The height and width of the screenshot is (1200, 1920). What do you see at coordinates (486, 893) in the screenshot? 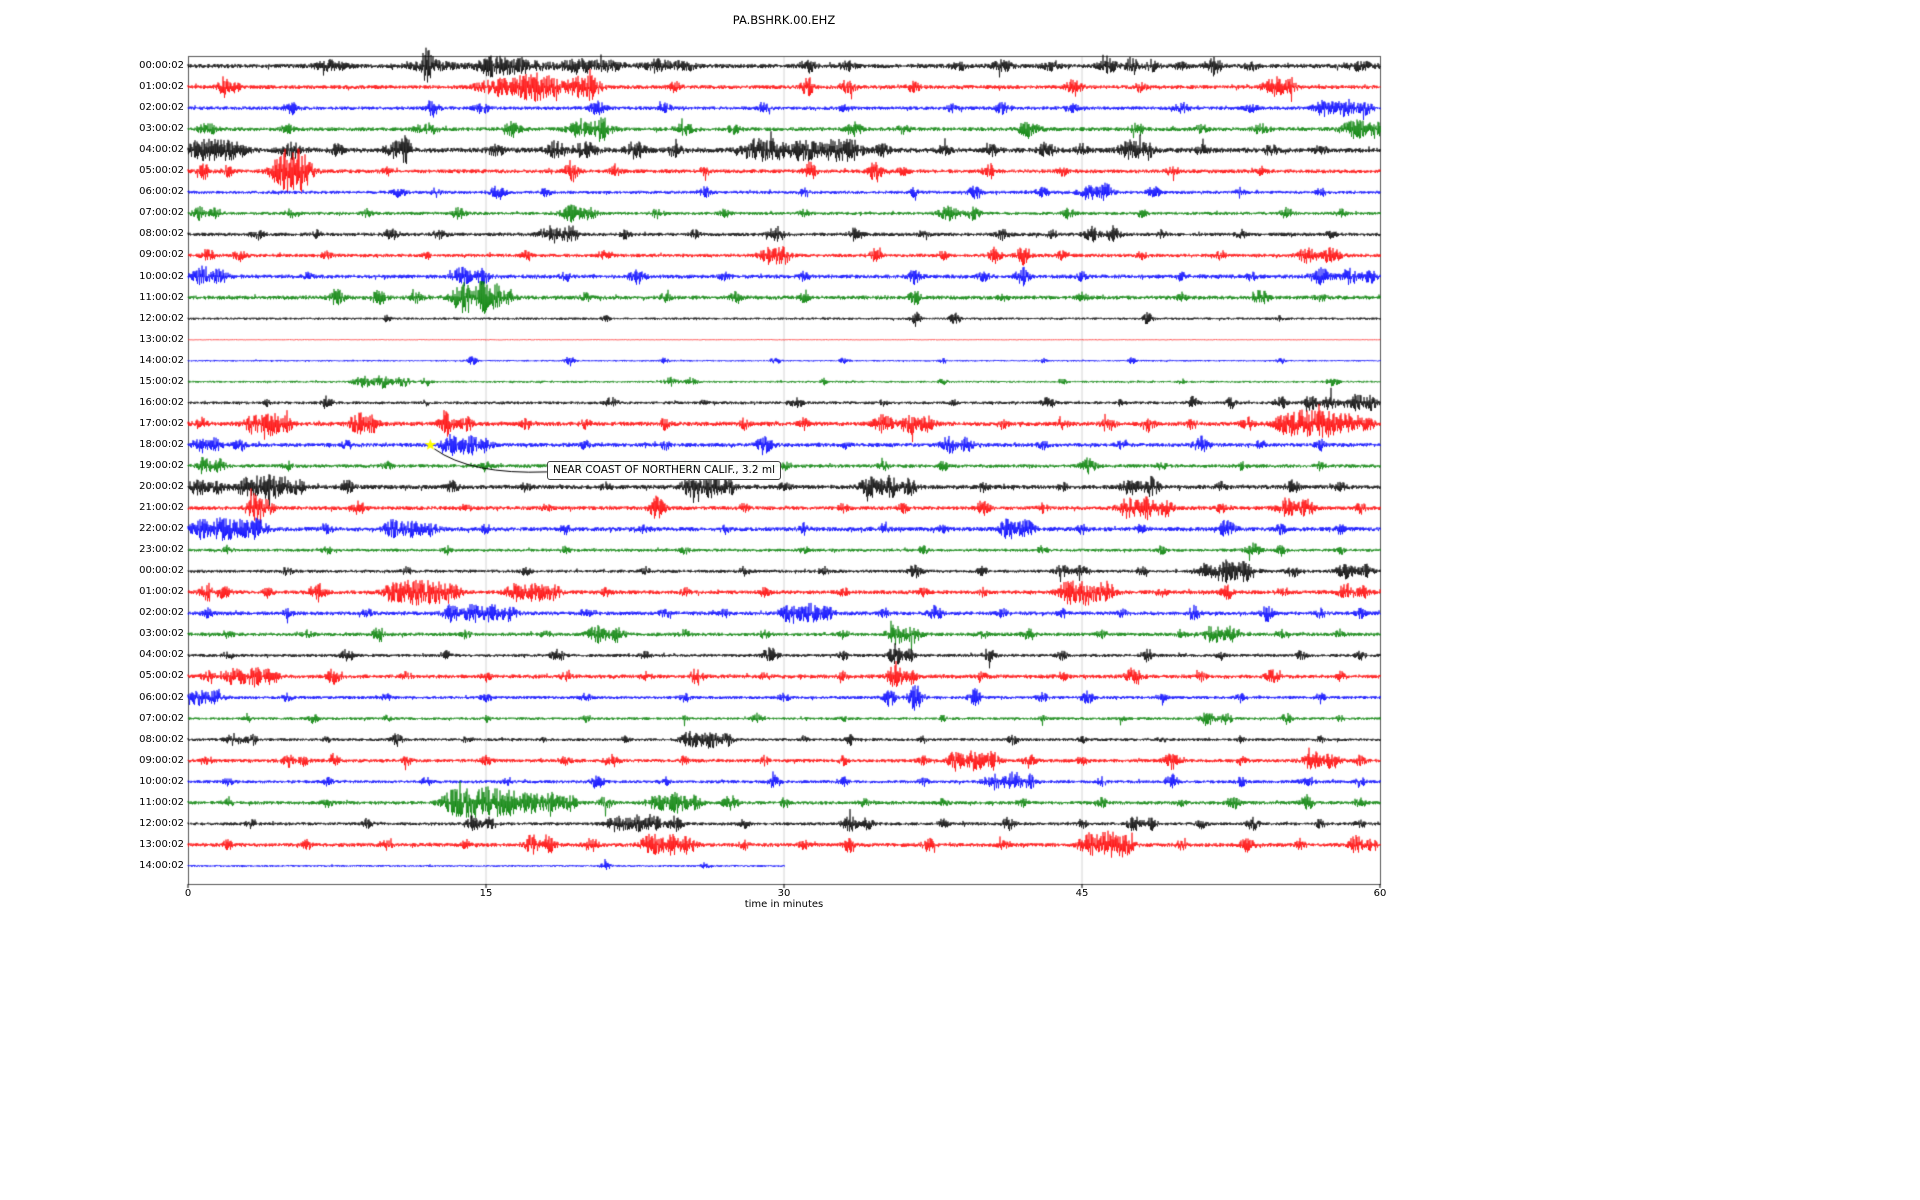
I see `x-tick-label: 15` at bounding box center [486, 893].